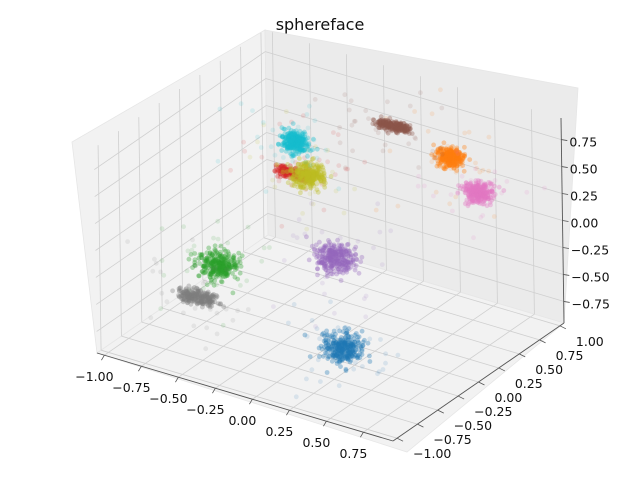 This screenshot has height=480, width=640. I want to click on x-tick-mark, so click(251, 401).